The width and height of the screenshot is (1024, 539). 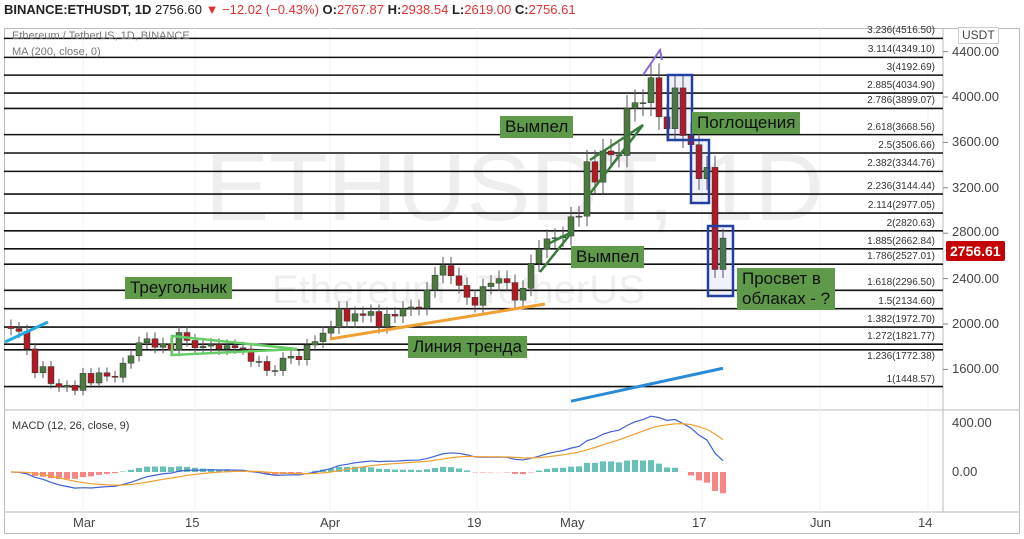 I want to click on annotation-gap-line1: Просвет в, so click(x=781, y=278).